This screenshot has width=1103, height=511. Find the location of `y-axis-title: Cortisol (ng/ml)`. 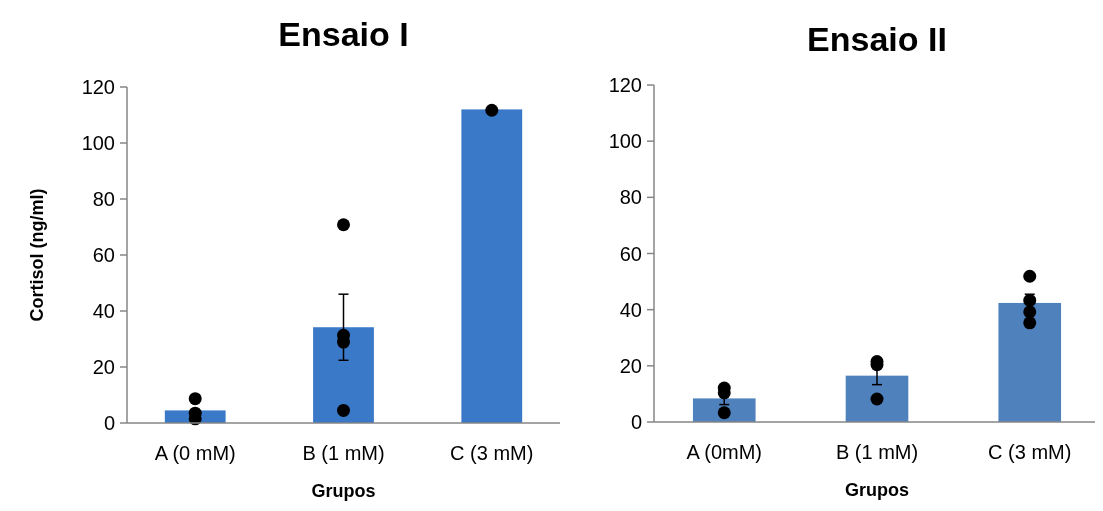

y-axis-title: Cortisol (ng/ml) is located at coordinates (37, 255).